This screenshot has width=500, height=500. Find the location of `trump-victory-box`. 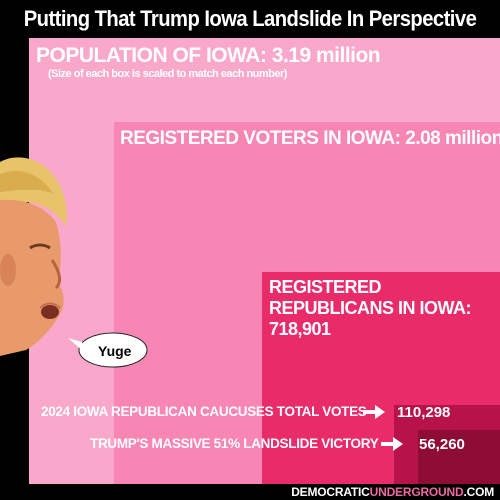

trump-victory-box is located at coordinates (459, 457).